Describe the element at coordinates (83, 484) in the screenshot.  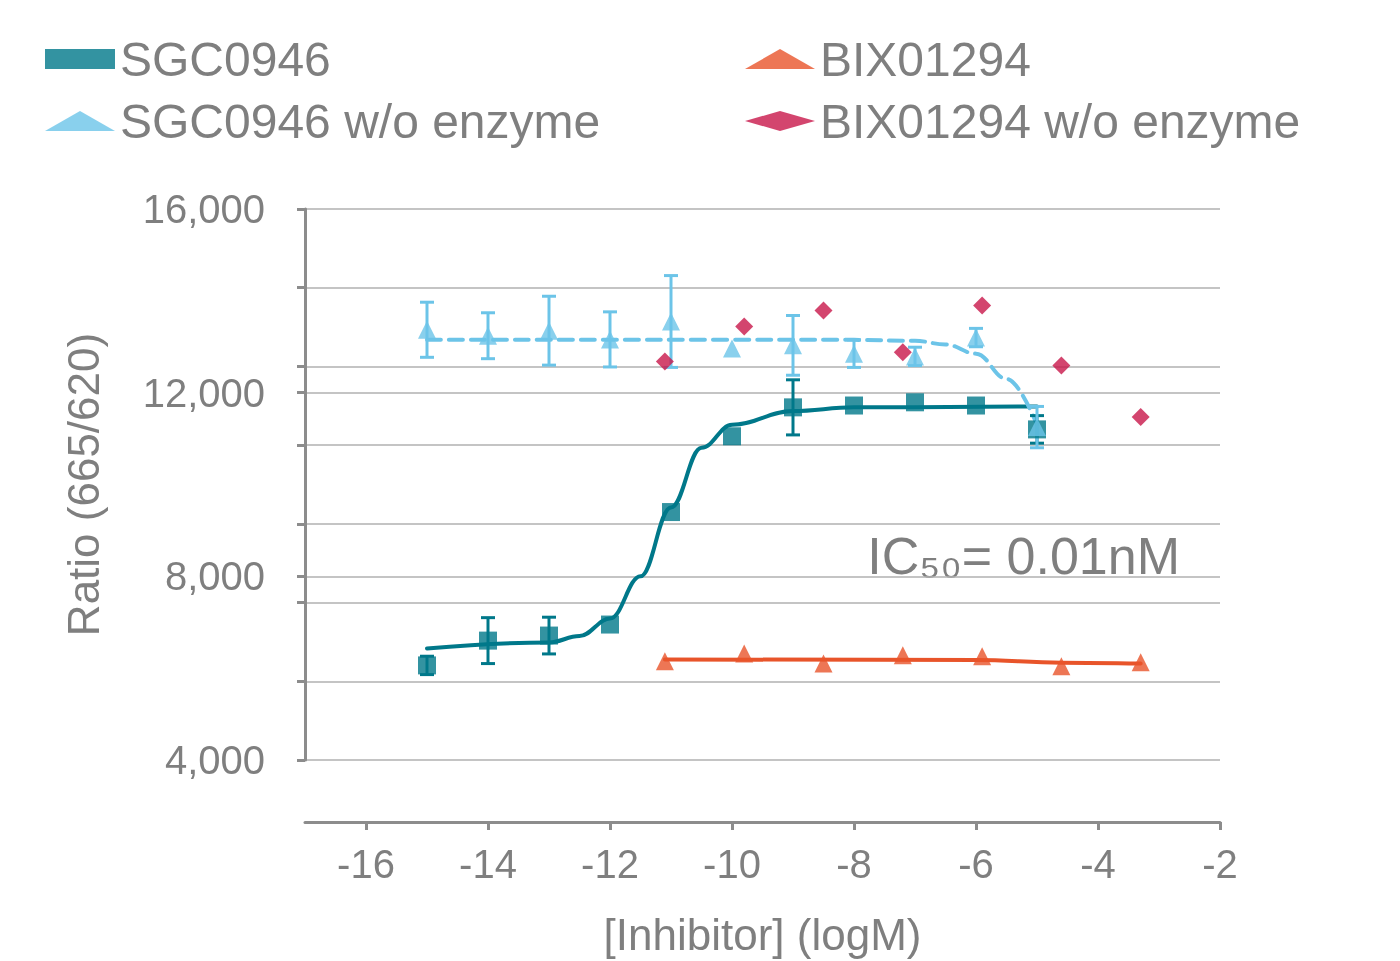
I see `y-axis-title: Ratio (665/620)` at that location.